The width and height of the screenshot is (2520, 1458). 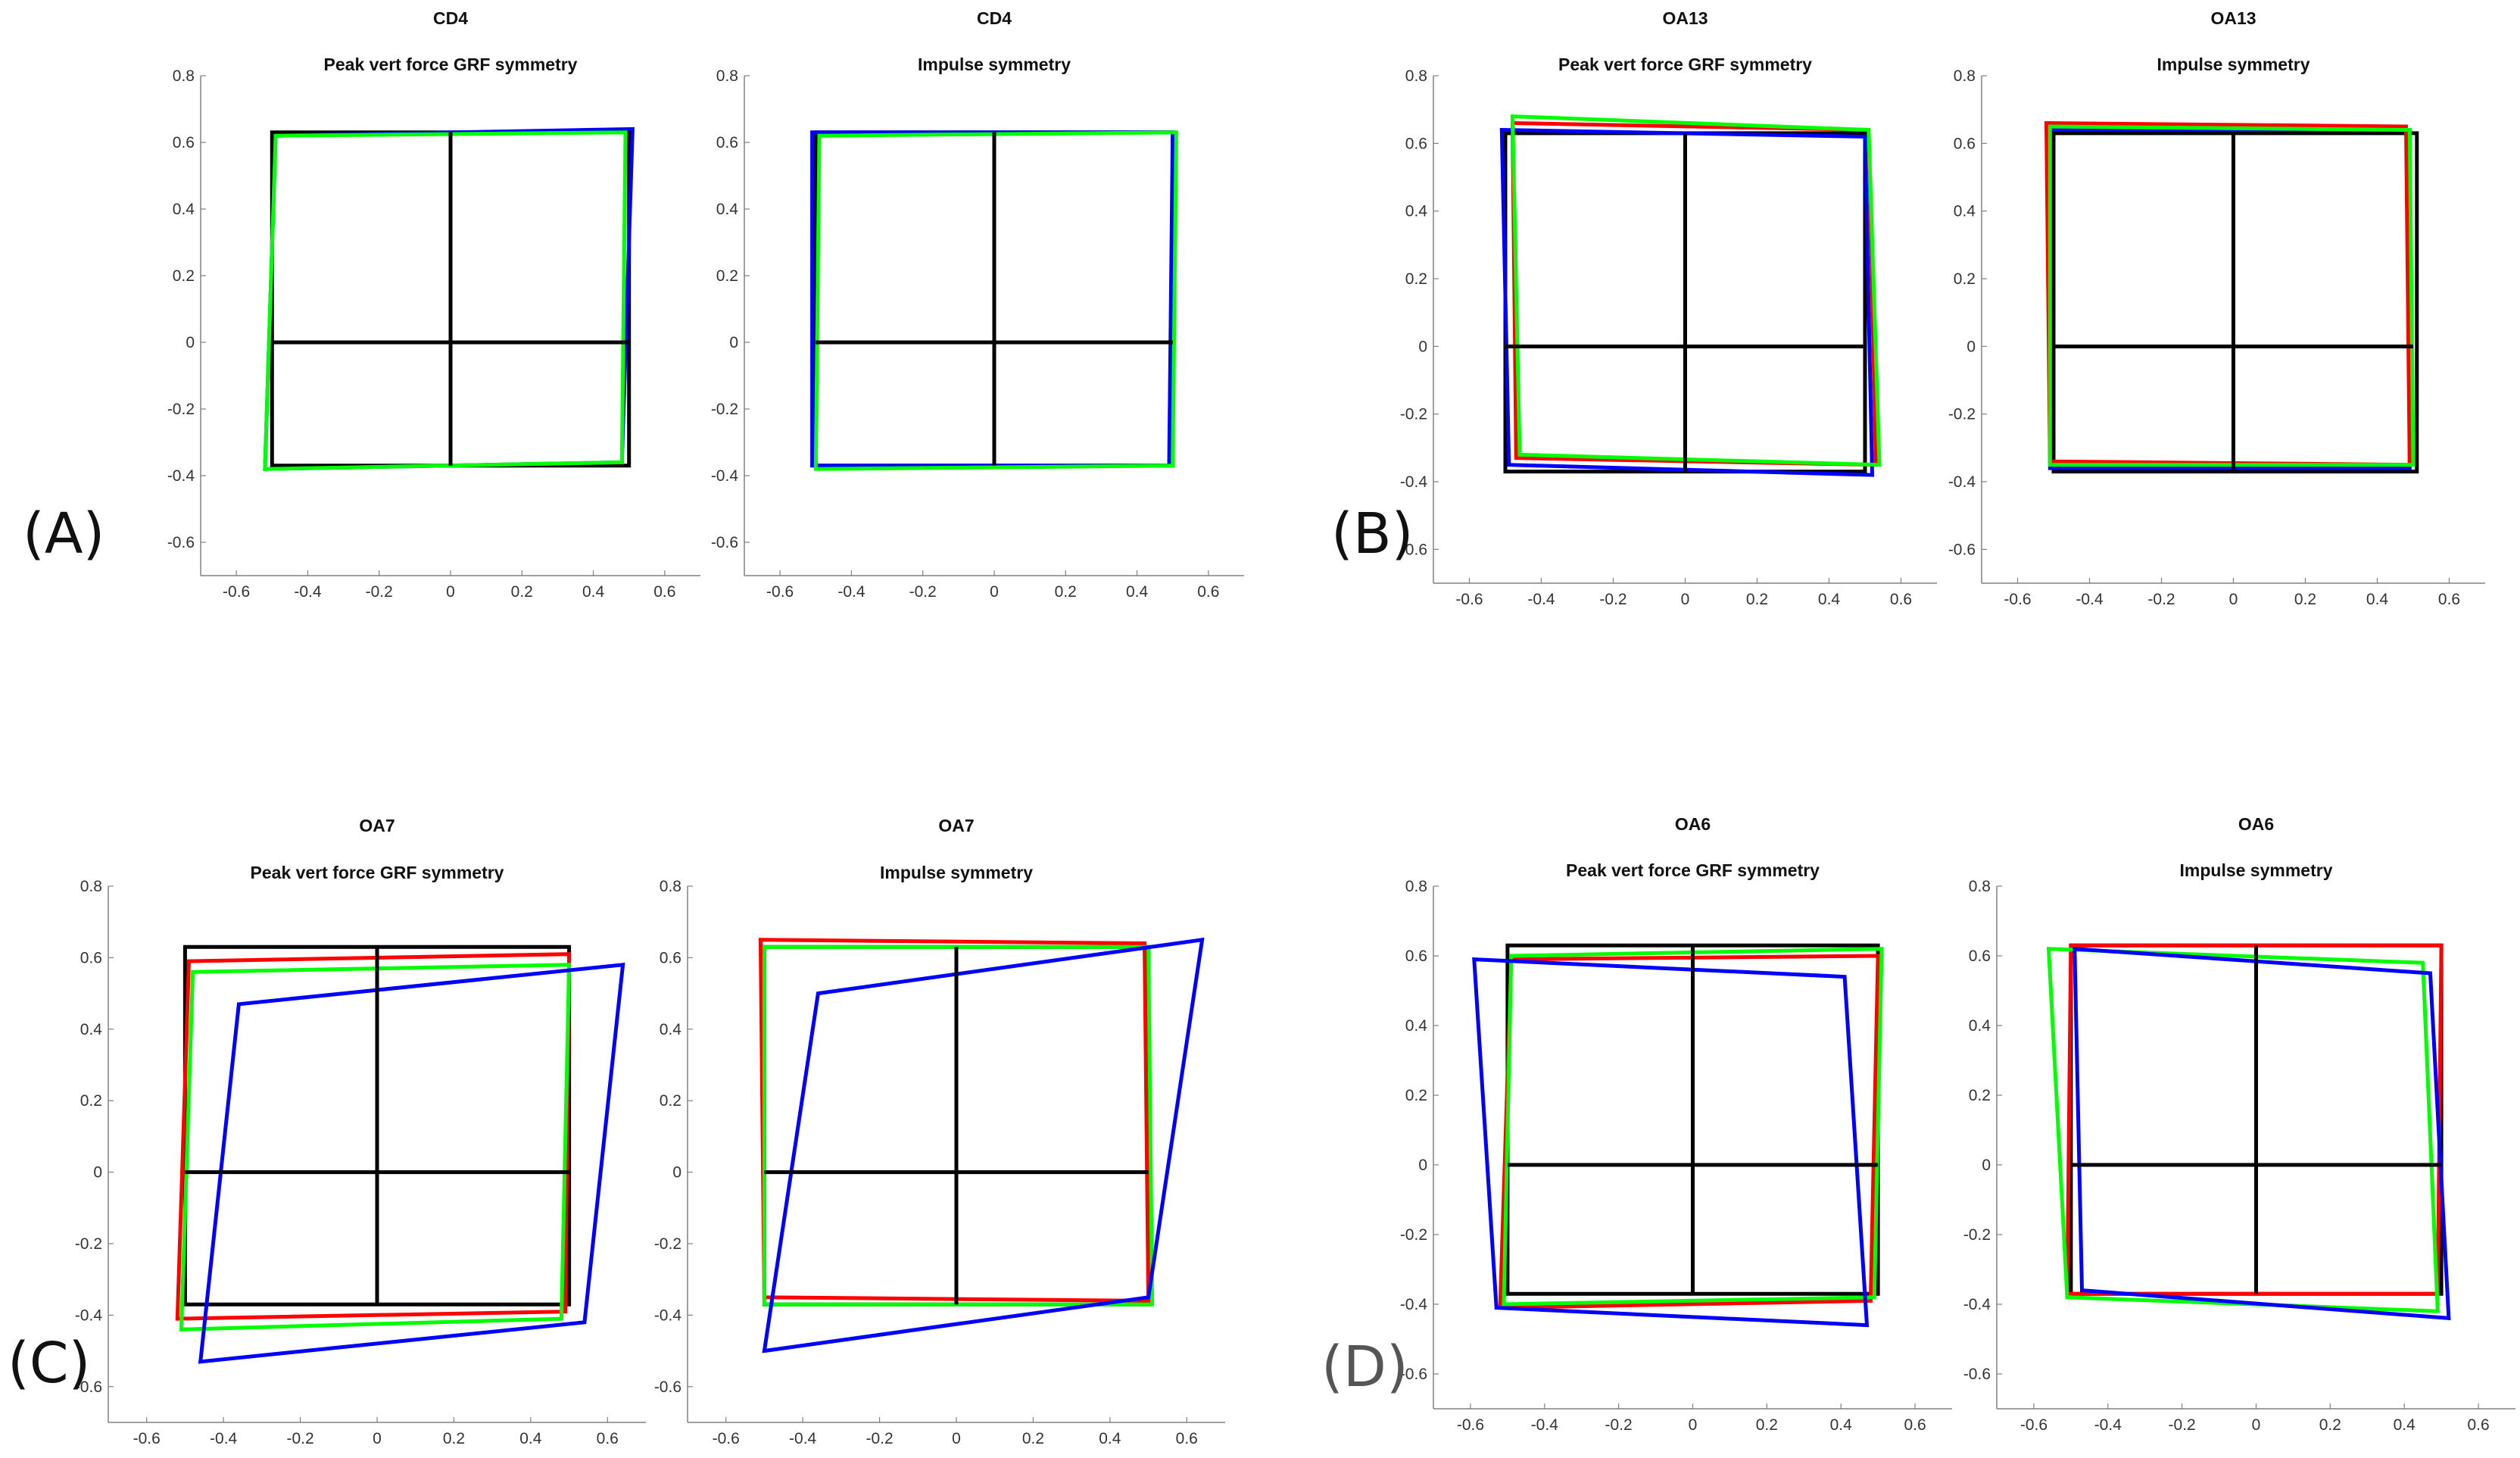 I want to click on chart-subtitle: Peak vert force GRF symmetry, so click(x=1685, y=64).